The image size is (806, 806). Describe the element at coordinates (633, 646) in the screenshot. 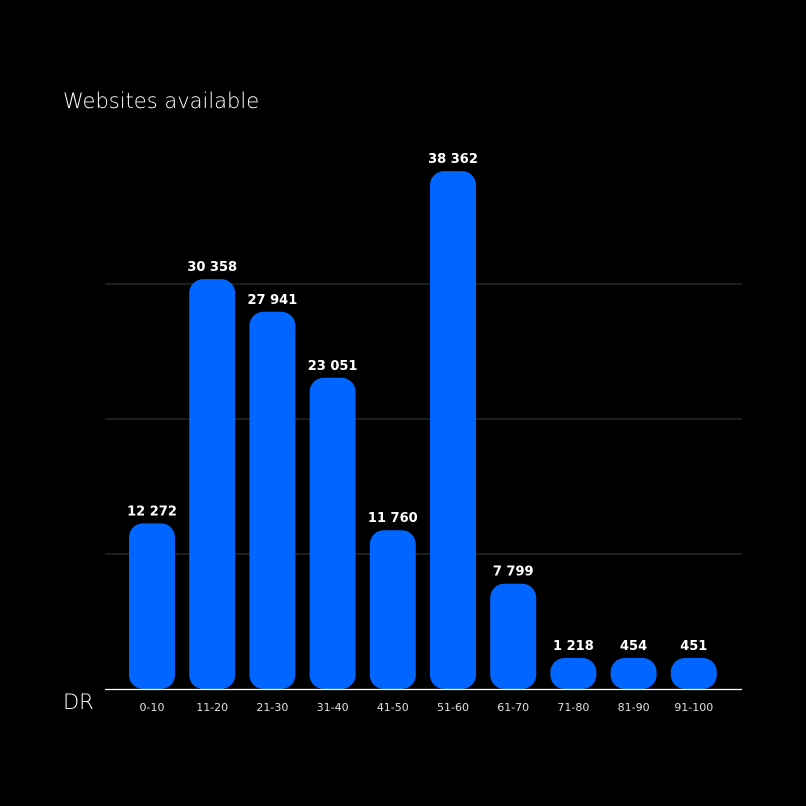

I see `data-label: 454` at that location.